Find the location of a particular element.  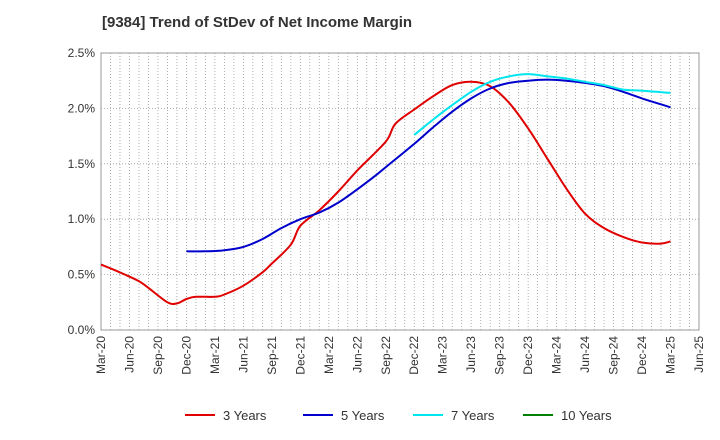

x-tick-label: Sep-21 is located at coordinates (272, 355).